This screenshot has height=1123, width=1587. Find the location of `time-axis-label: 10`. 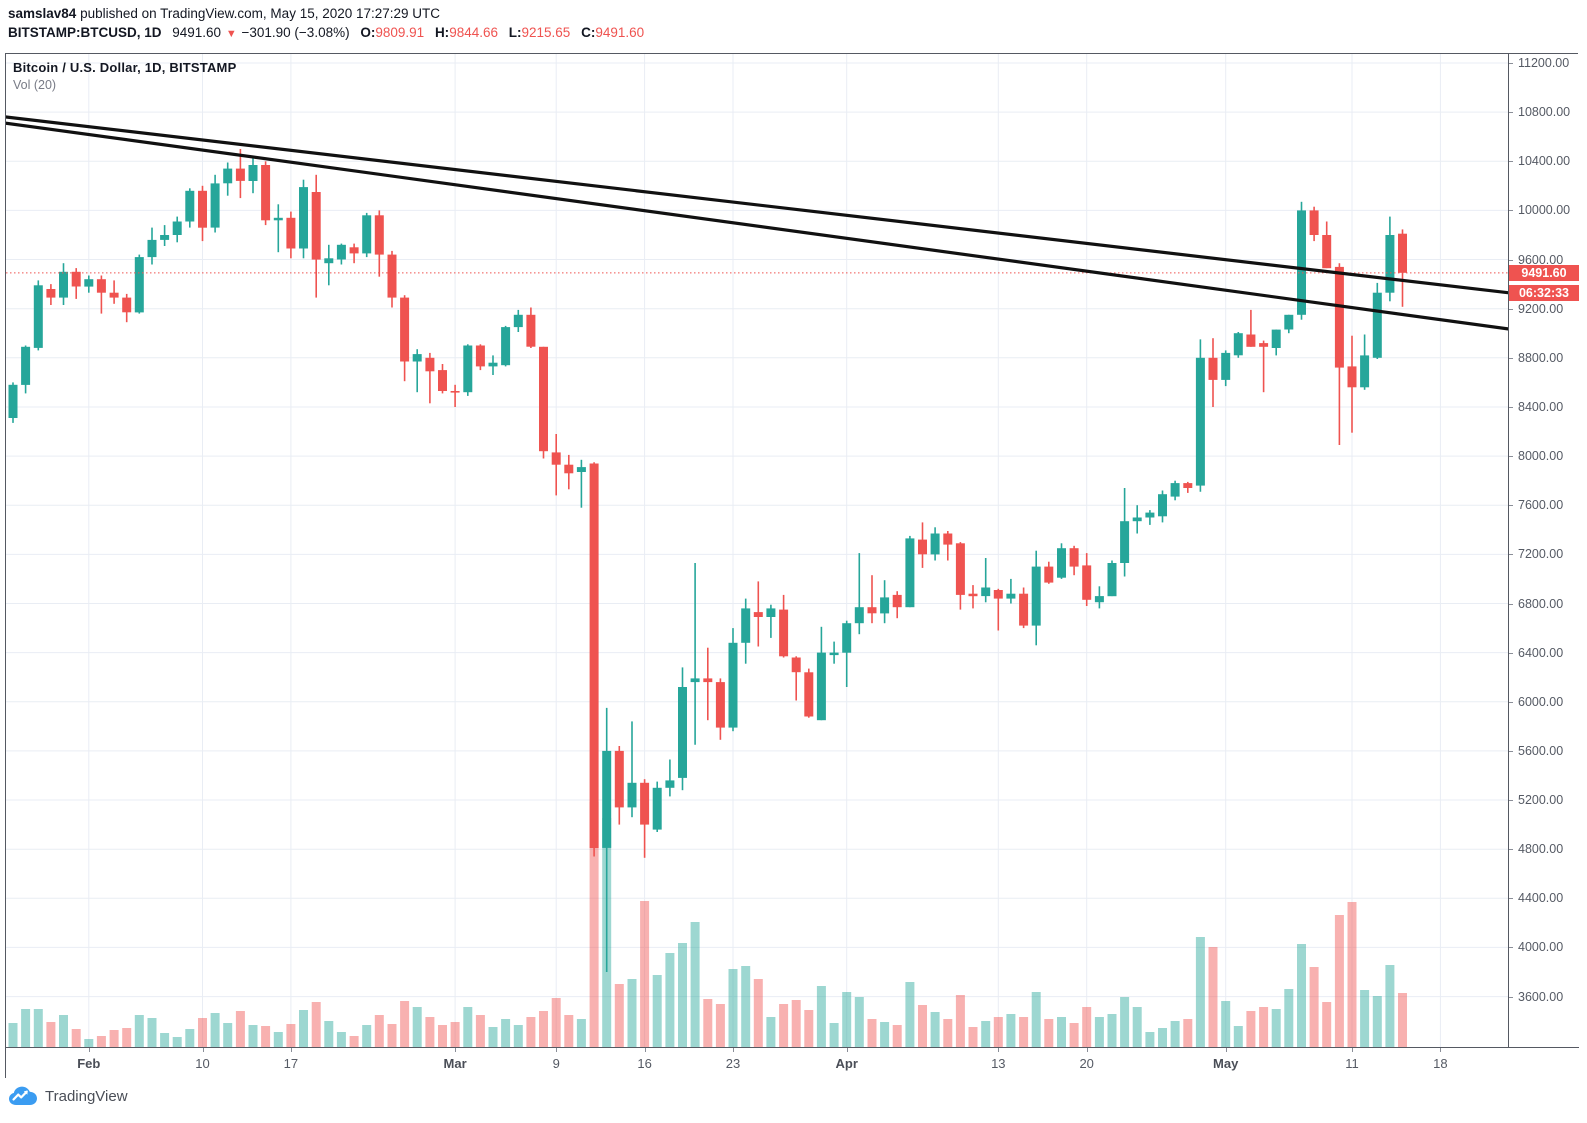

time-axis-label: 10 is located at coordinates (202, 1063).